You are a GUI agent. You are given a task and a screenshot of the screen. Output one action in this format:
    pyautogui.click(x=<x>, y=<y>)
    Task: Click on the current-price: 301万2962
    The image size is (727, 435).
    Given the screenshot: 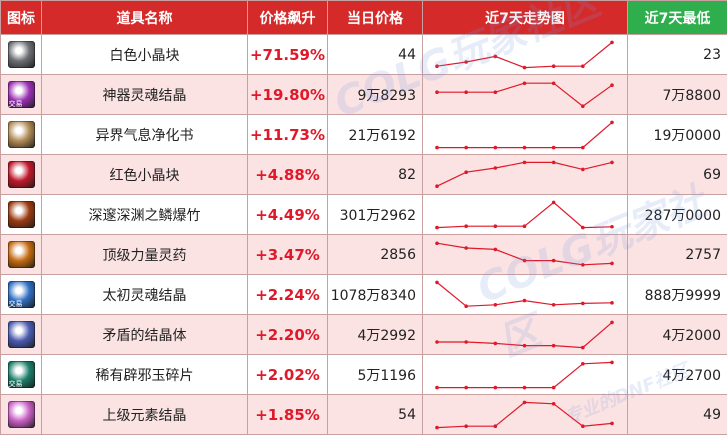 What is the action you would take?
    pyautogui.click(x=375, y=215)
    